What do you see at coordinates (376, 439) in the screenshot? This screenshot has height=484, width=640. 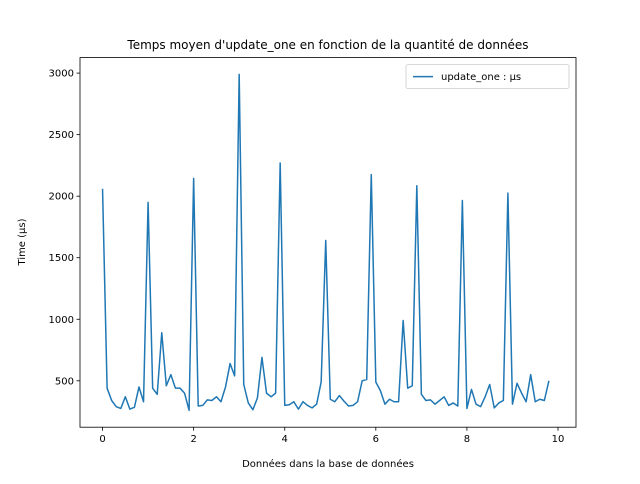 I see `x-tick-label: 6` at bounding box center [376, 439].